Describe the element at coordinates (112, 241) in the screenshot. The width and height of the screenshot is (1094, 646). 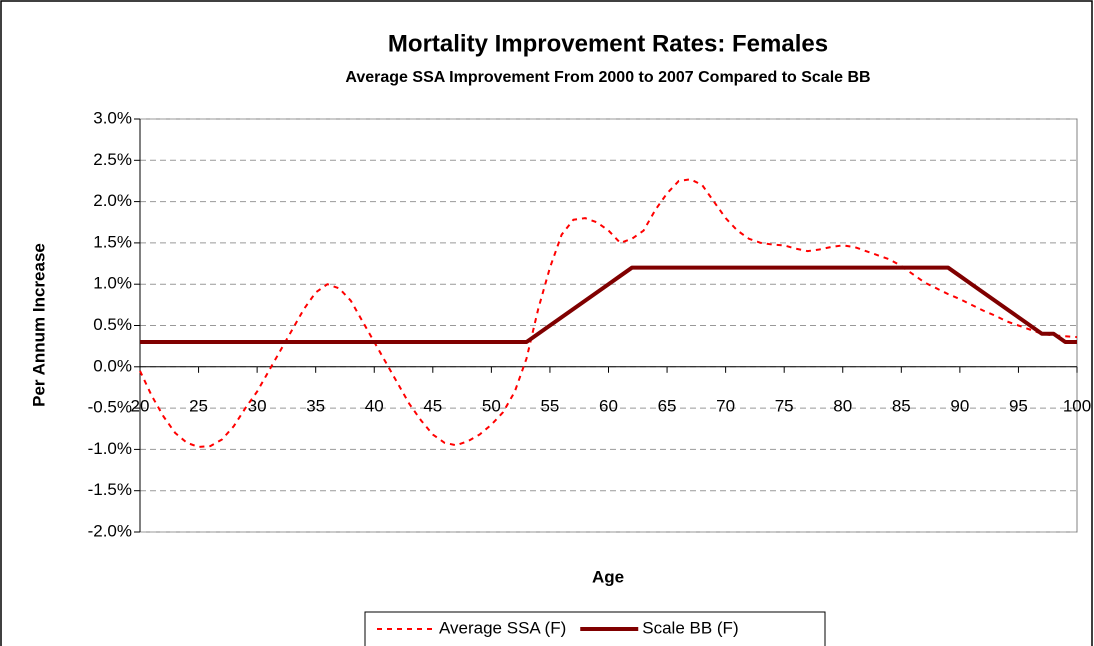
I see `y-tick-label: 1.5%` at that location.